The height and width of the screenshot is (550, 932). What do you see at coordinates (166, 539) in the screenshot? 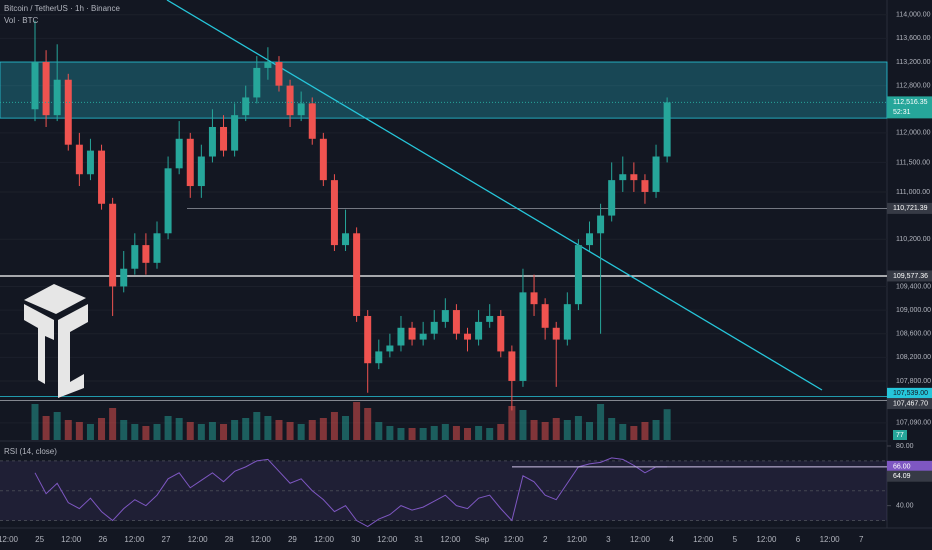
I see `x-tick-label: 27` at bounding box center [166, 539].